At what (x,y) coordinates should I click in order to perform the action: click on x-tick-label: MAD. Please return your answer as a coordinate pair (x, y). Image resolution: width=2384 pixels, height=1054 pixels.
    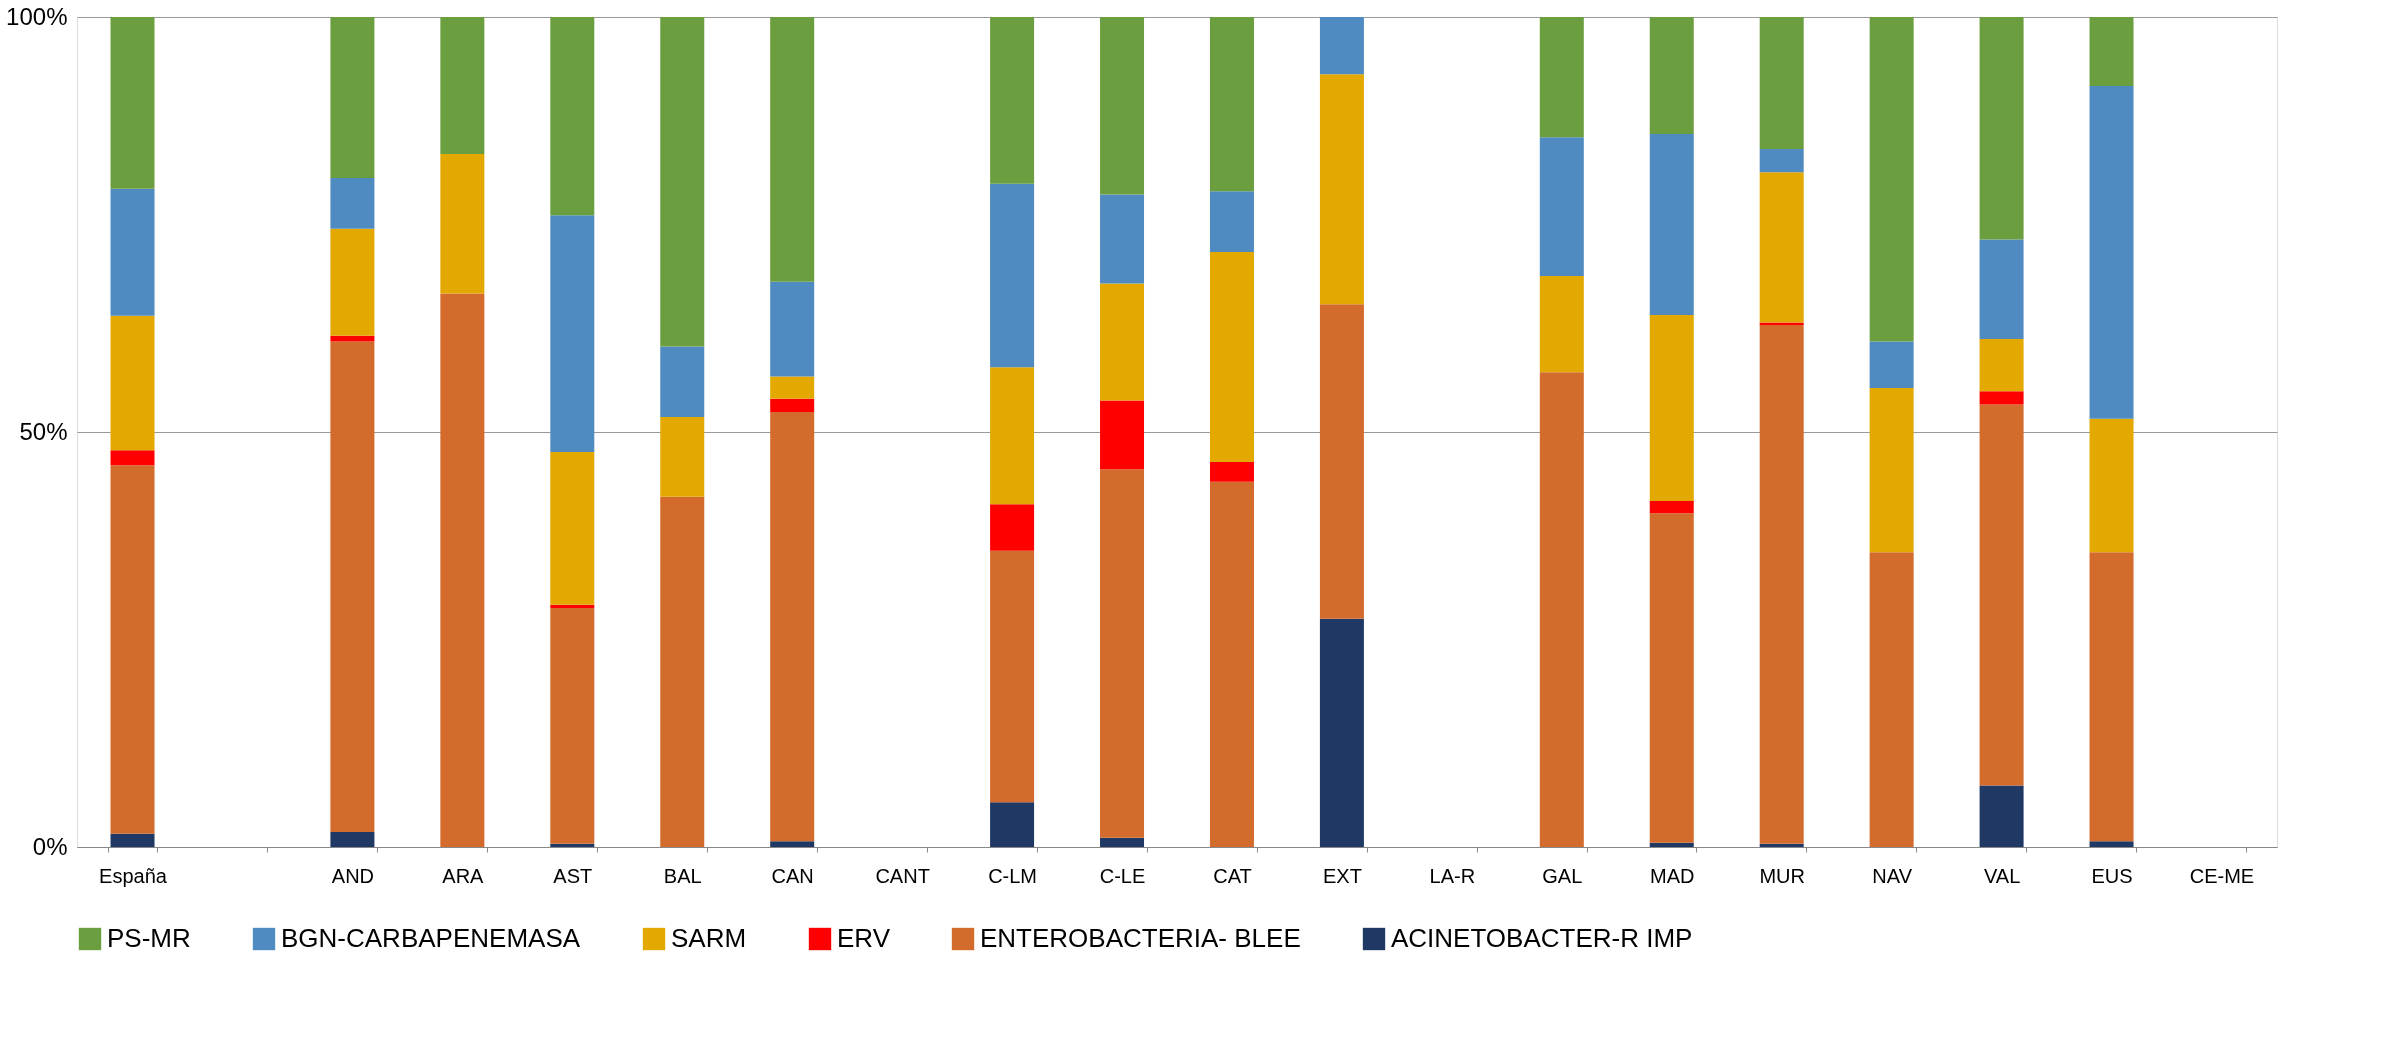
    Looking at the image, I should click on (1672, 875).